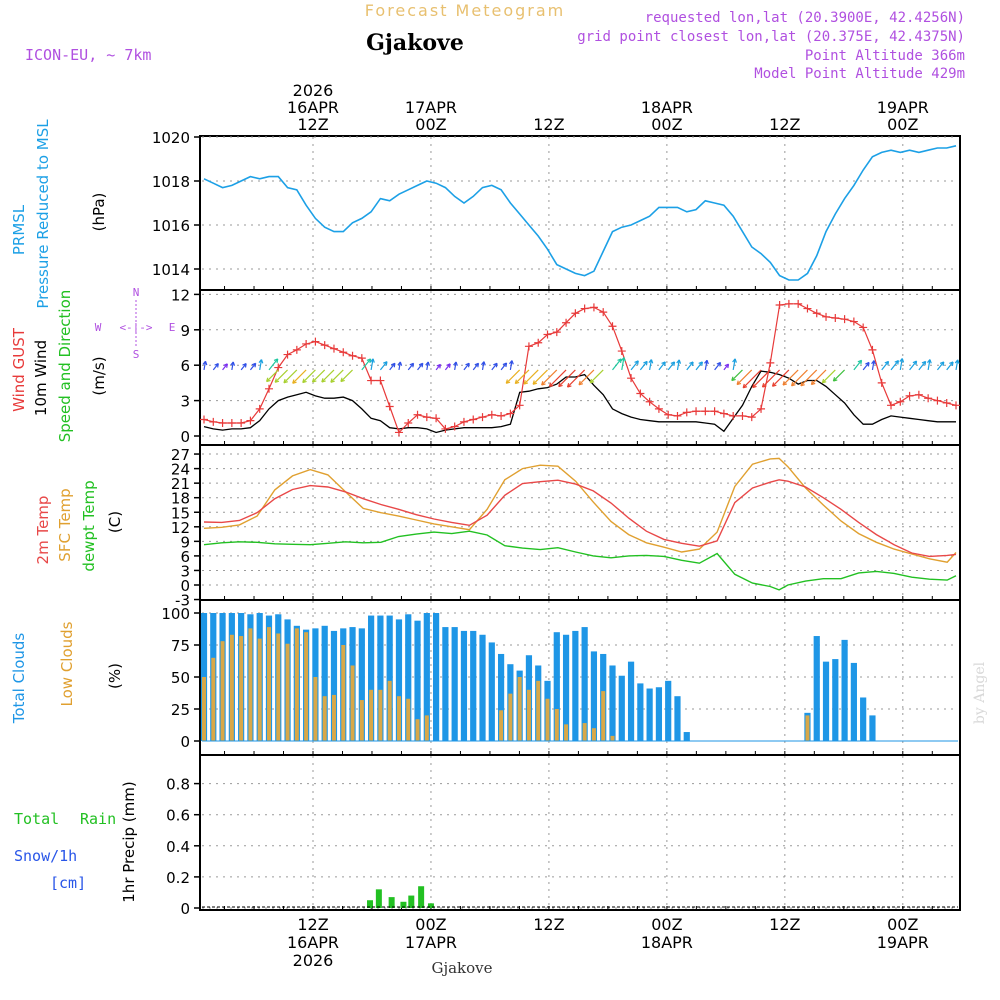  Describe the element at coordinates (666, 924) in the screenshot. I see `bottom-date-label: 00Z` at that location.